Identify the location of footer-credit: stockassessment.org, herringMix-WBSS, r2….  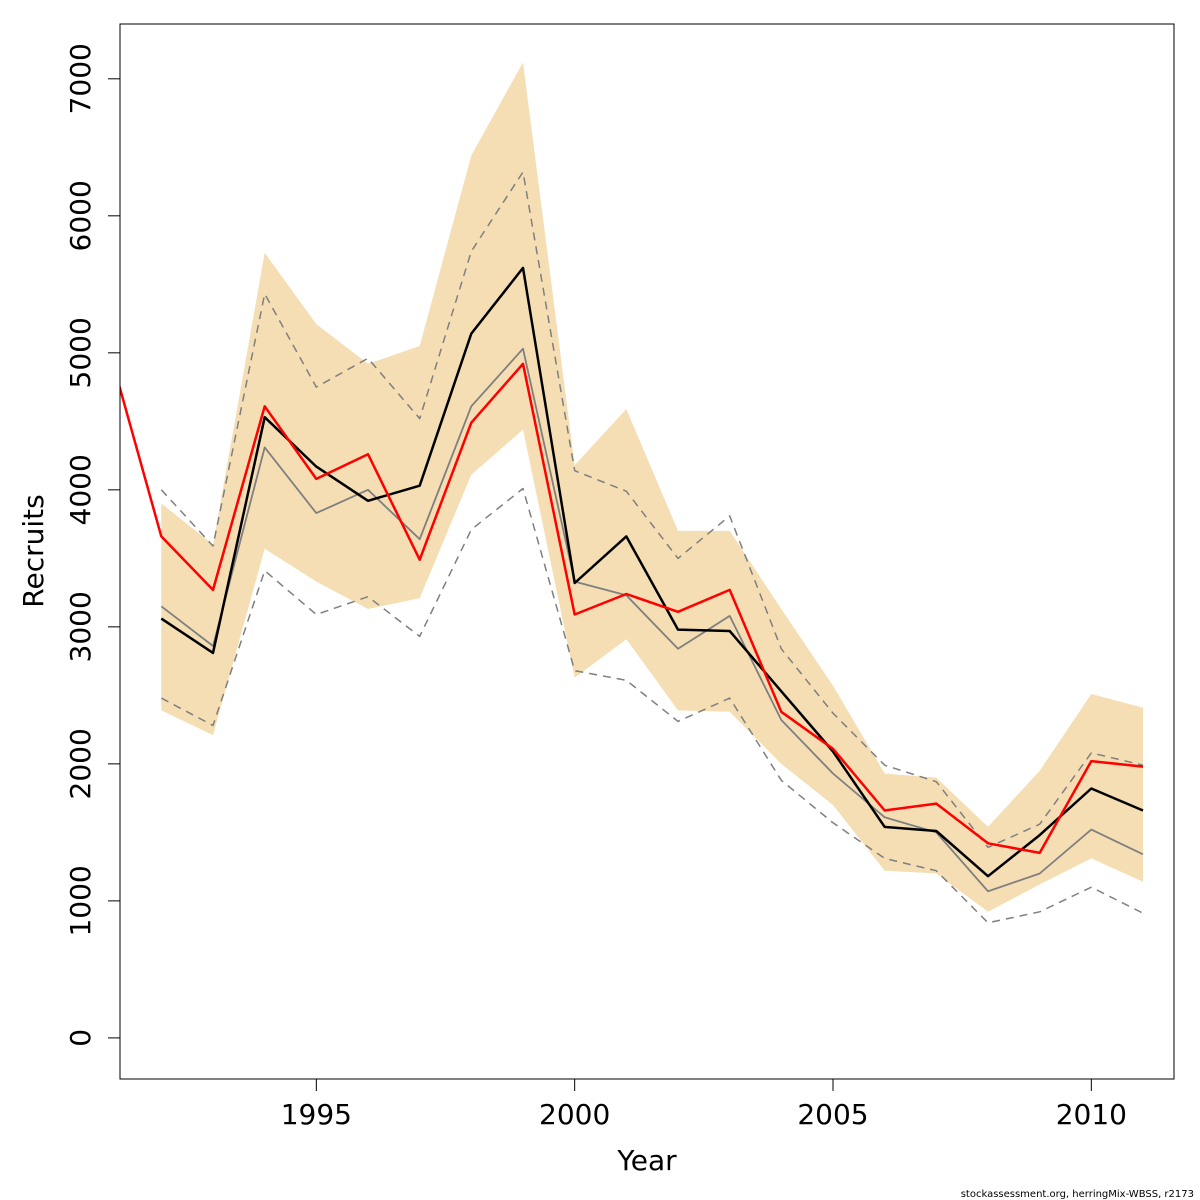
(1077, 1194).